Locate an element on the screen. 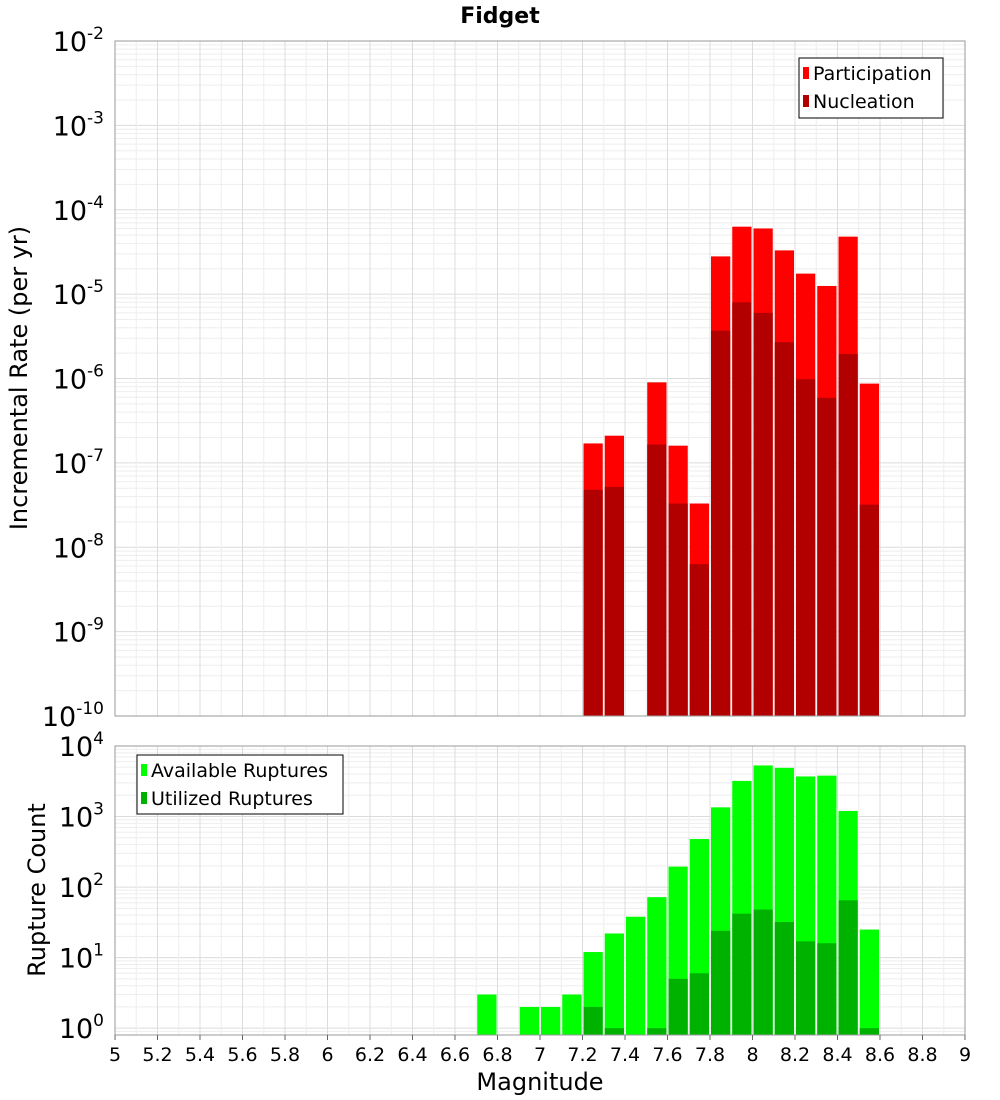  legend-label-nucleation: Nucleation is located at coordinates (864, 102).